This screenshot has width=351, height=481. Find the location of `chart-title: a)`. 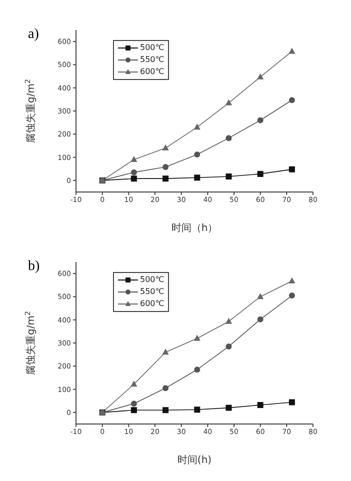

chart-title: a) is located at coordinates (34, 34).